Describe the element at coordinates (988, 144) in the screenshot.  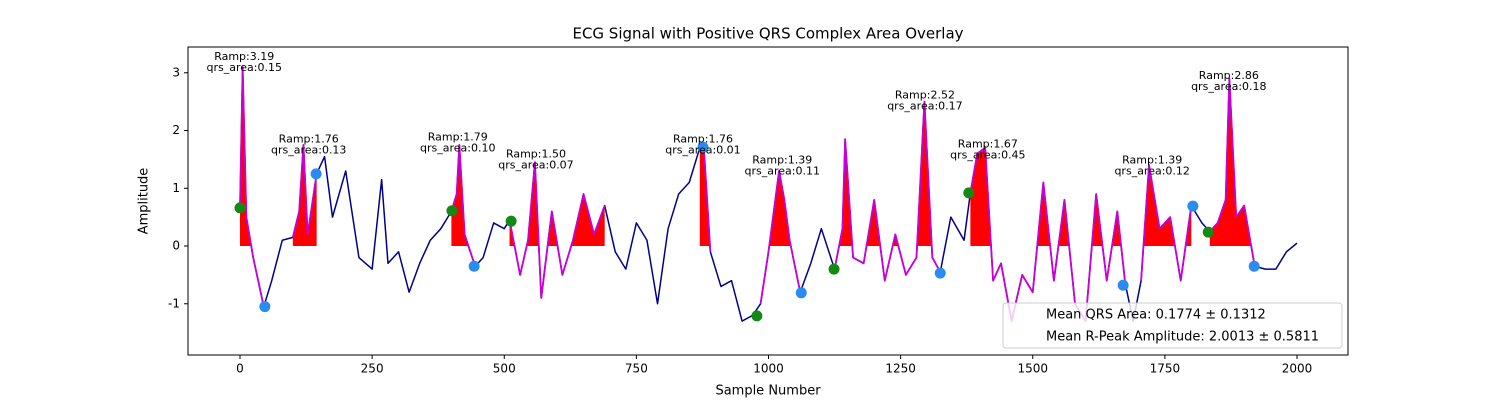
I see `annotation: Ramp:1.67` at that location.